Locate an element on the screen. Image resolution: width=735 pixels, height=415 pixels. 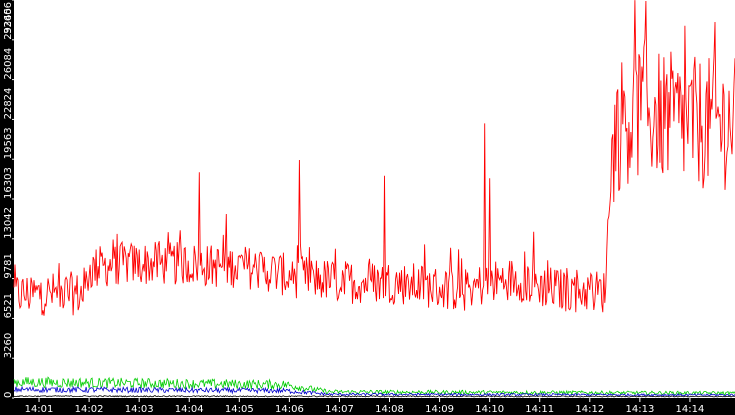
y-axis-band is located at coordinates (7, 207).